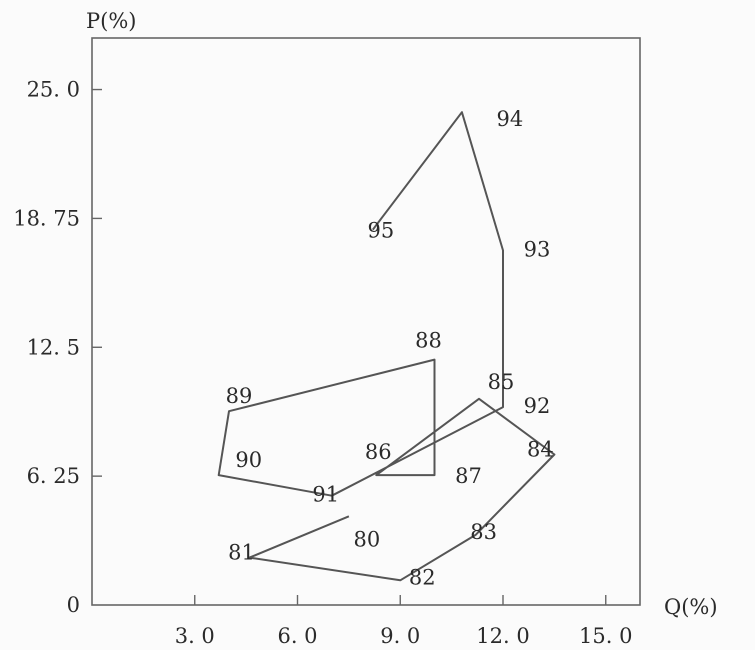 The height and width of the screenshot is (650, 755). What do you see at coordinates (325, 495) in the screenshot?
I see `point-label-91: 91` at bounding box center [325, 495].